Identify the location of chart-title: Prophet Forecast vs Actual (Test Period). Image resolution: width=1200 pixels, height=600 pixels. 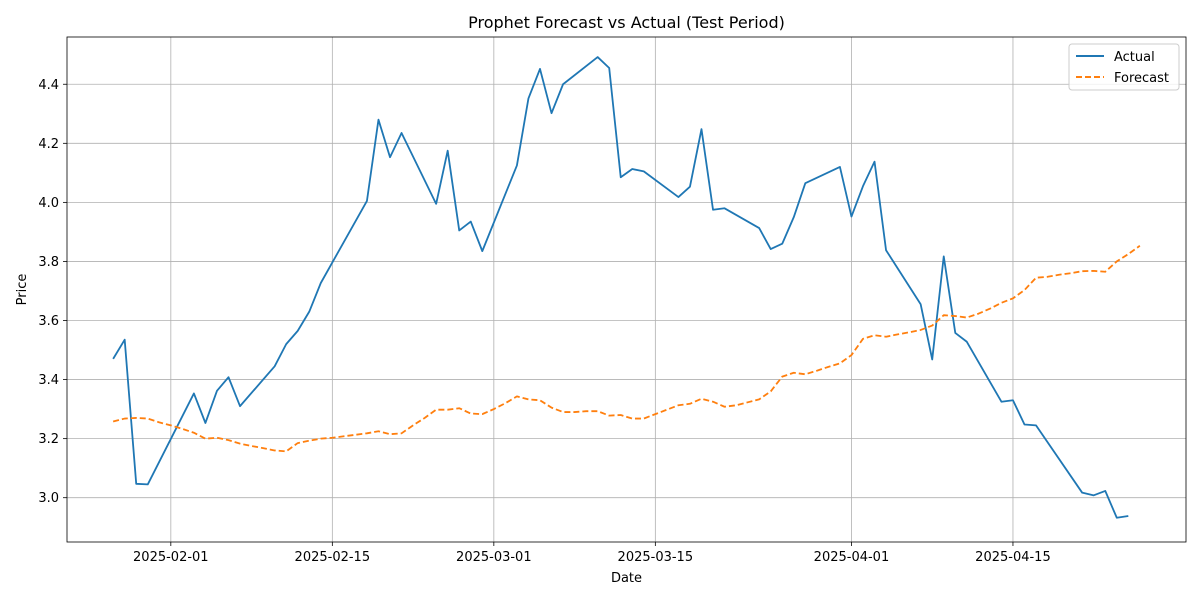
(626, 22).